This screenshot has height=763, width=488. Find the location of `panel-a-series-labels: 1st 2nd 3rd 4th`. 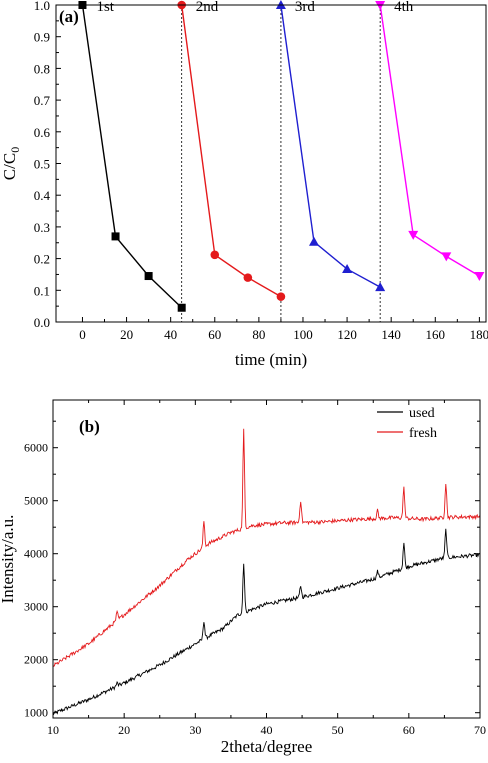

panel-a-series-labels: 1st 2nd 3rd 4th is located at coordinates (254, 7).